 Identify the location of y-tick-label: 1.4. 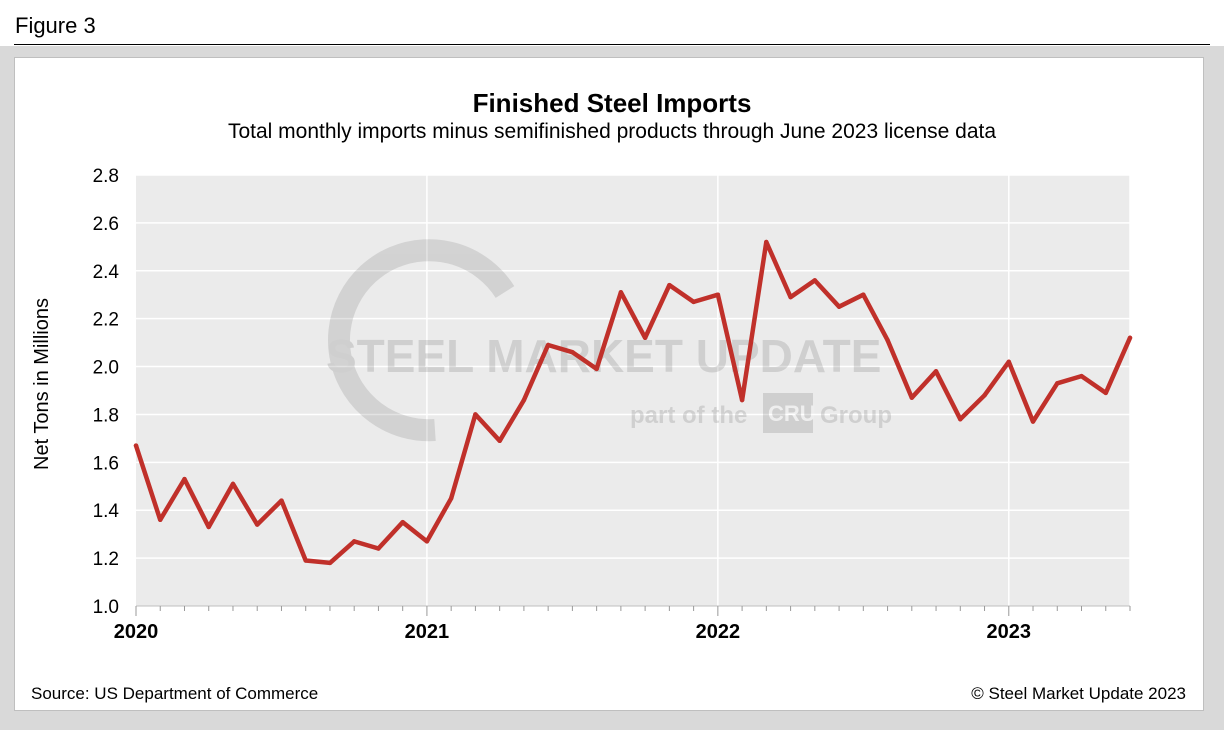
(106, 511).